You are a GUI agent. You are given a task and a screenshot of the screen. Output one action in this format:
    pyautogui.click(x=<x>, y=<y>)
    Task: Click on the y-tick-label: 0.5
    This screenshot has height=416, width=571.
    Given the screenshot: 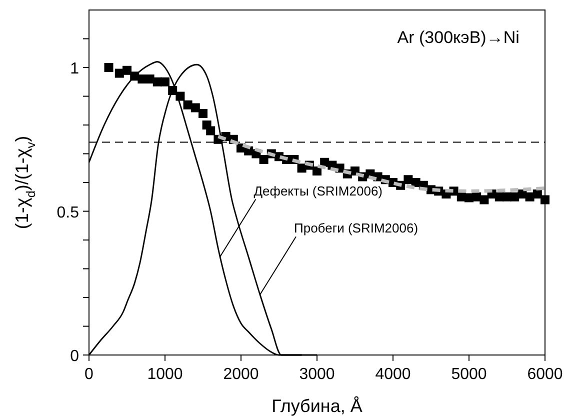 What is the action you would take?
    pyautogui.click(x=68, y=213)
    